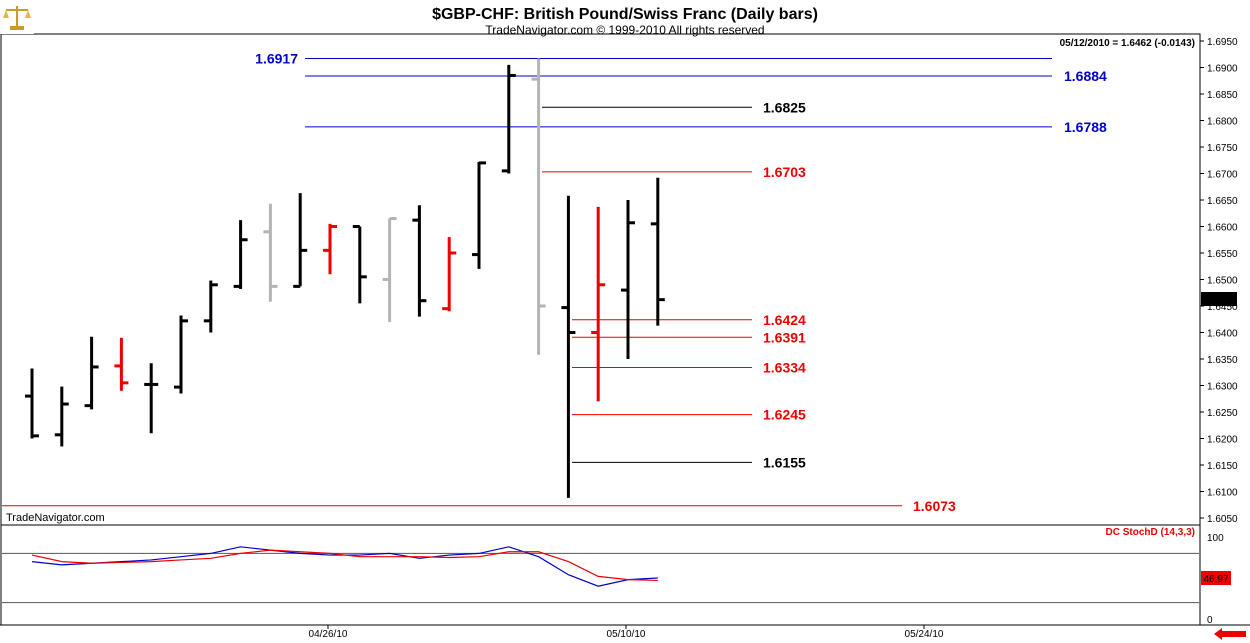 This screenshot has height=643, width=1250. What do you see at coordinates (1230, 634) in the screenshot?
I see `back-arrow-icon` at bounding box center [1230, 634].